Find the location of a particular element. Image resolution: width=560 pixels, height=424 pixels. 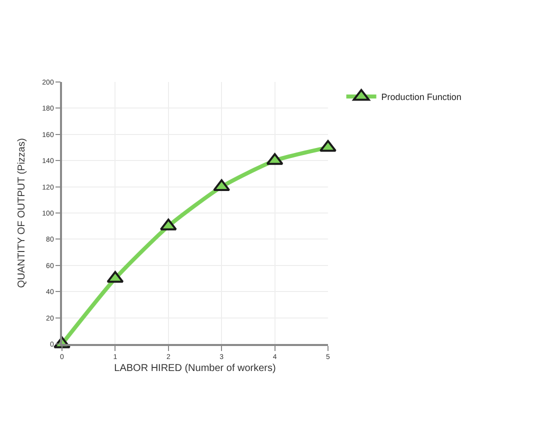

legend-label: Production Function is located at coordinates (421, 97).